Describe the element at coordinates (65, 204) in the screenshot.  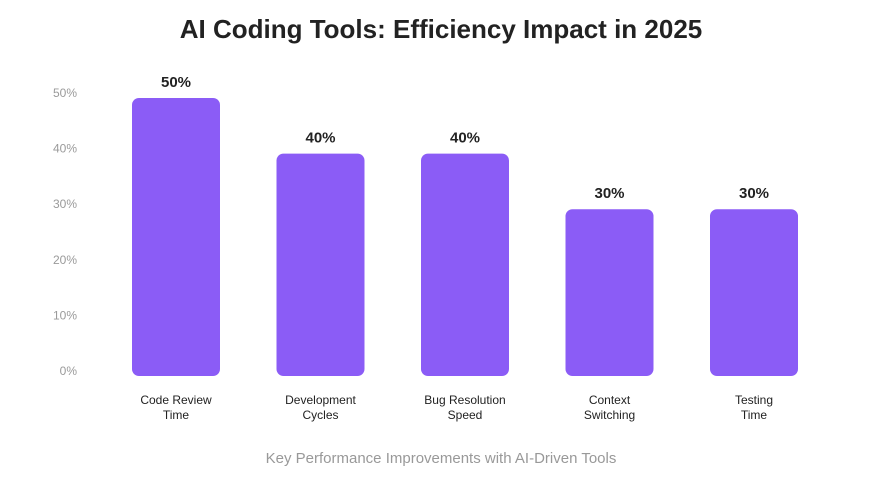
I see `y-tick-label: 30%` at that location.